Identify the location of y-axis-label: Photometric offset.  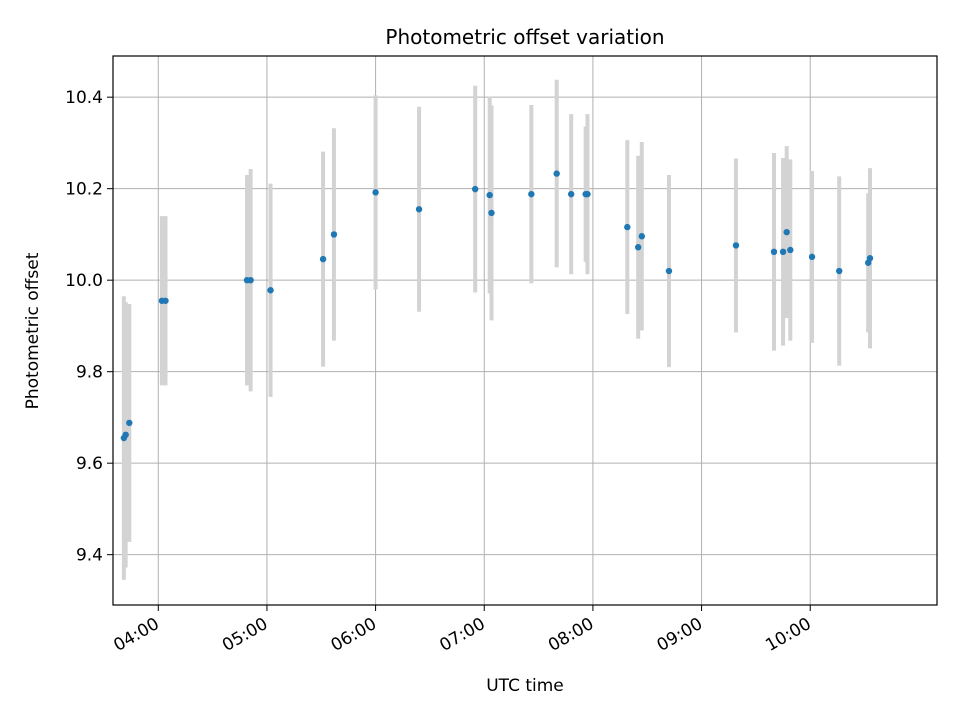
(33, 330).